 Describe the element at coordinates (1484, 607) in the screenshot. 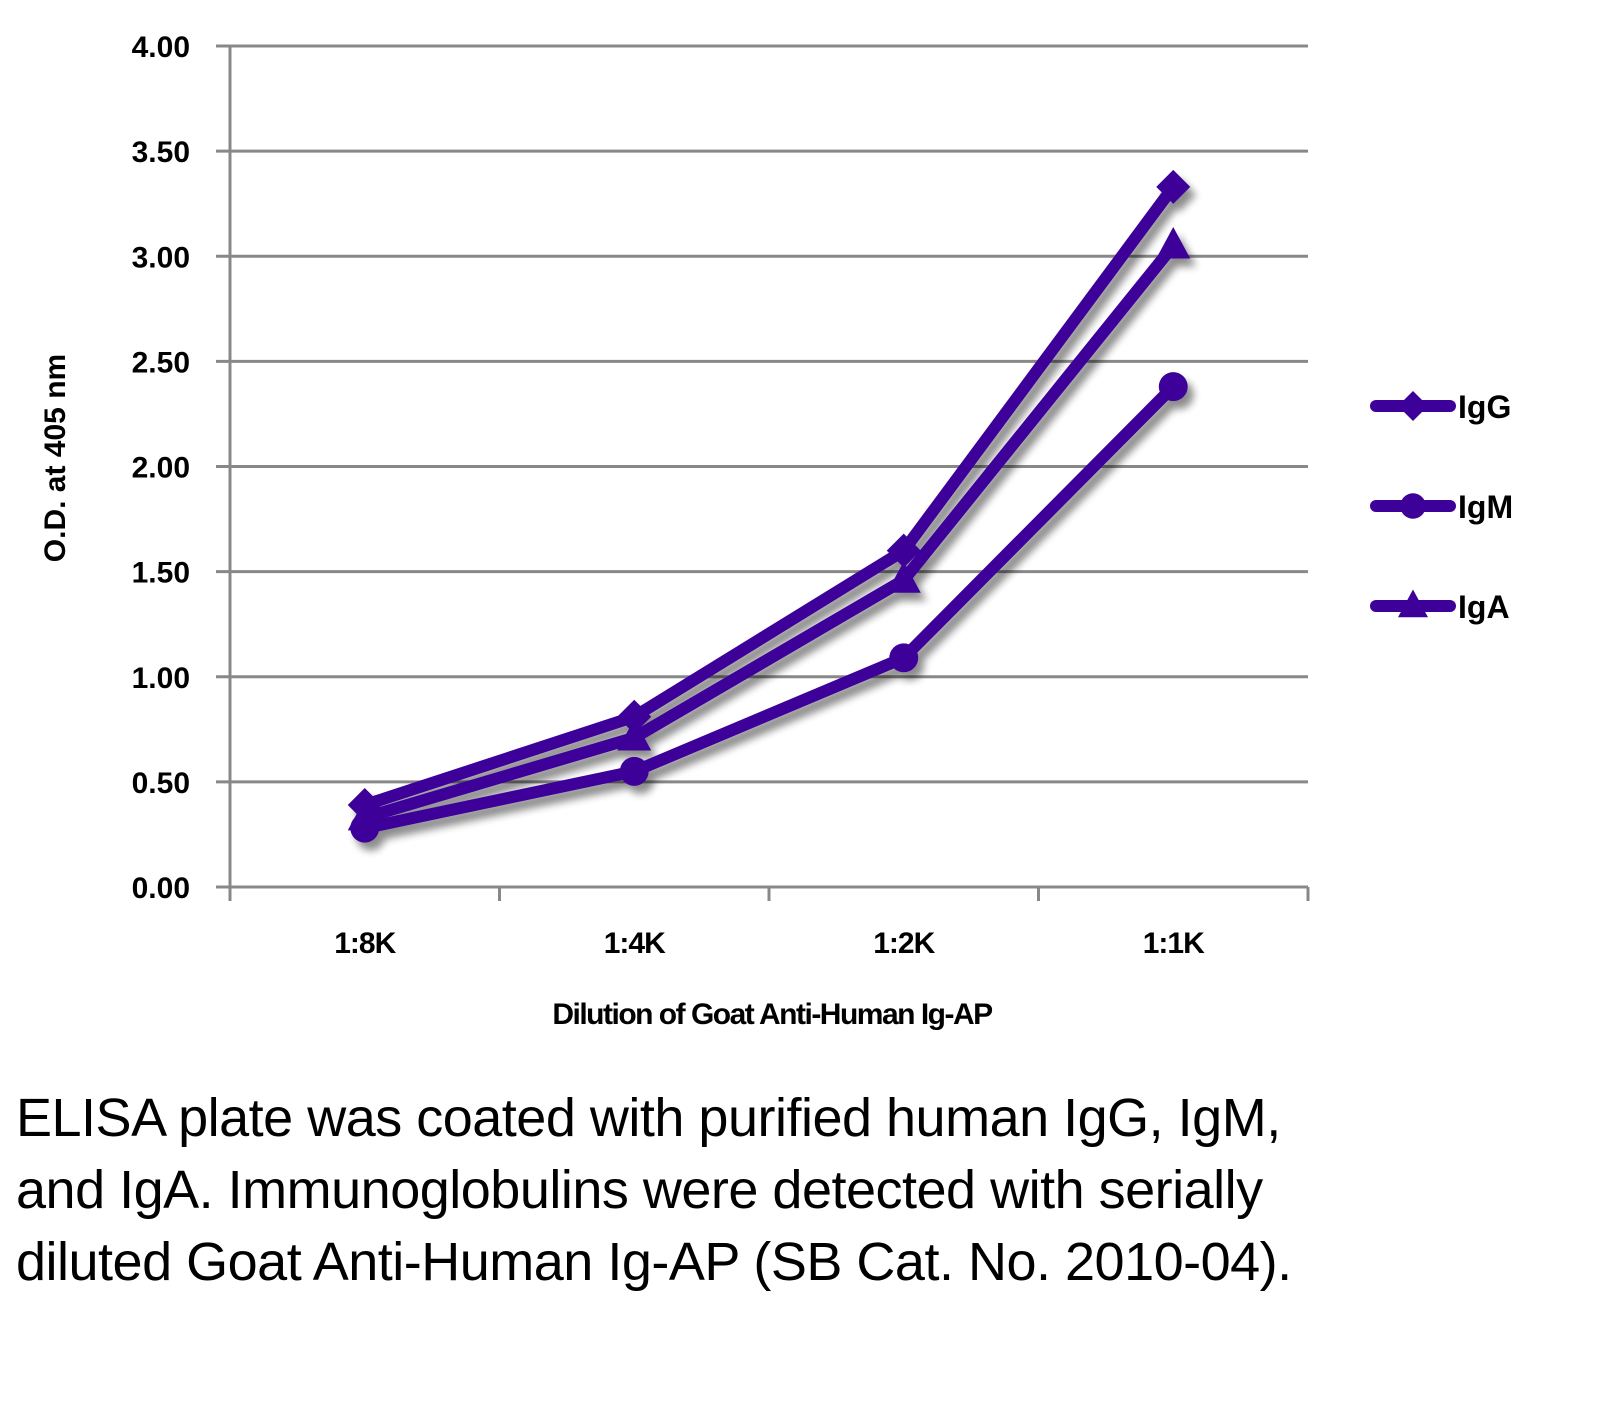

I see `legend-label: IgA` at that location.